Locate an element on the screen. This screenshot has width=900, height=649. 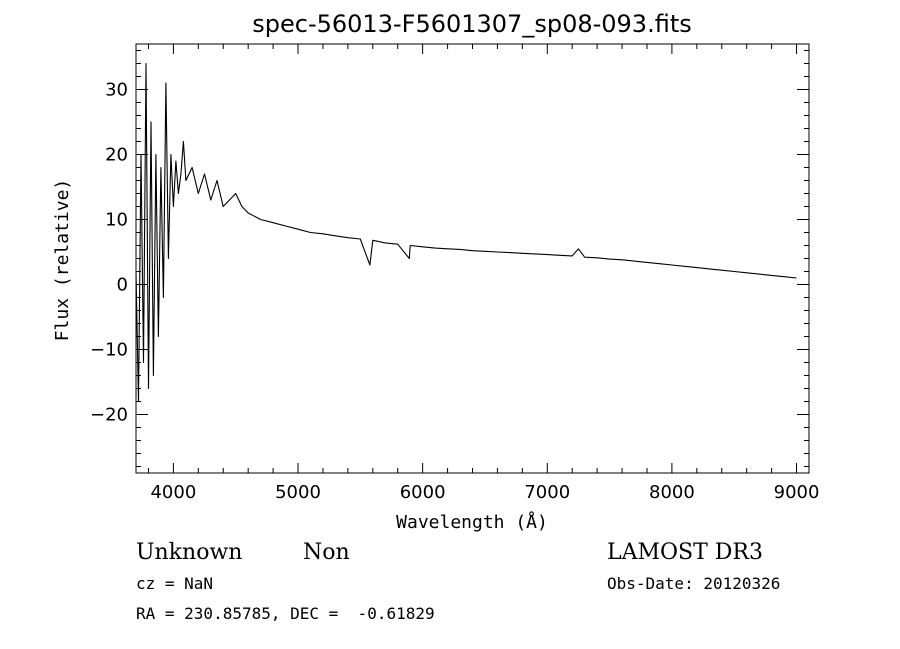
chart-title: spec-56013-F5601307_sp08-093.fits is located at coordinates (471, 24).